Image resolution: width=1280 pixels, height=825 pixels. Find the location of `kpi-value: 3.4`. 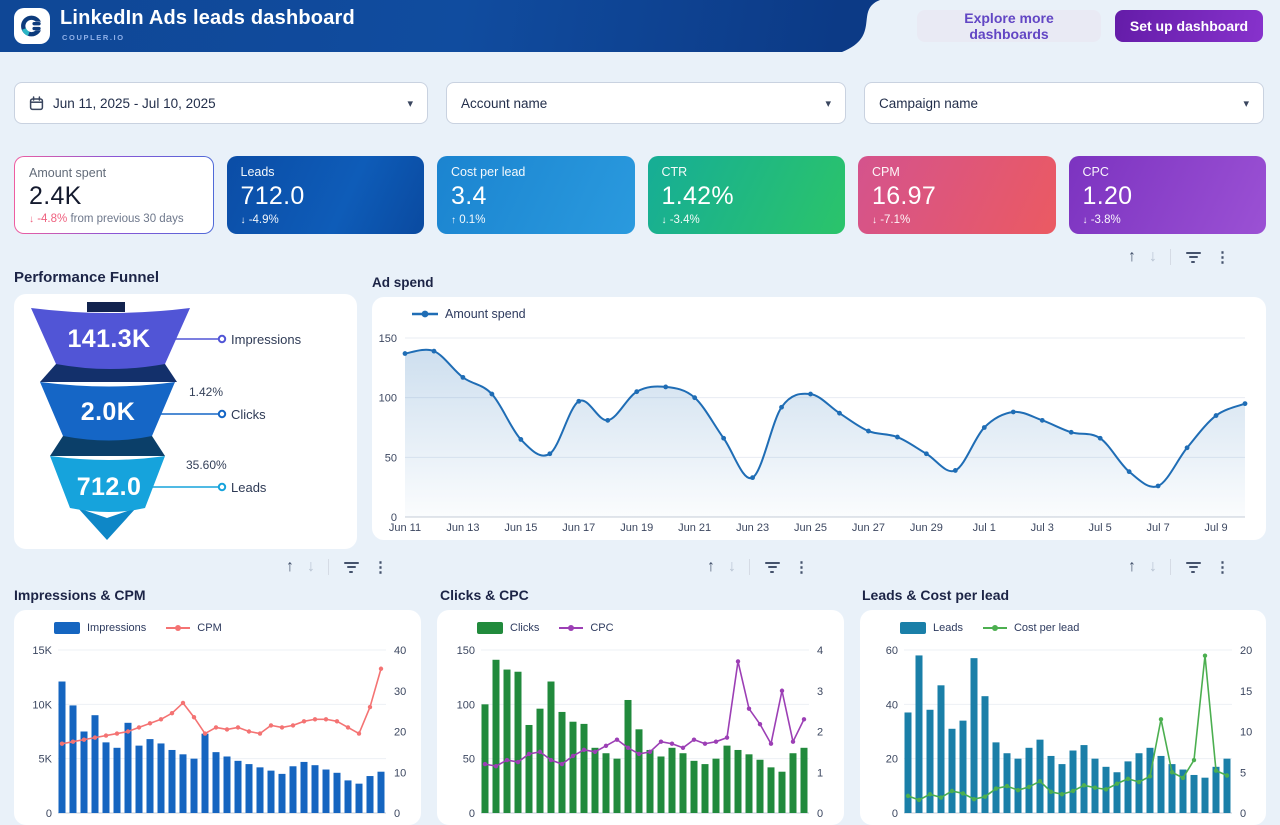

kpi-value: 3.4 is located at coordinates (469, 196).